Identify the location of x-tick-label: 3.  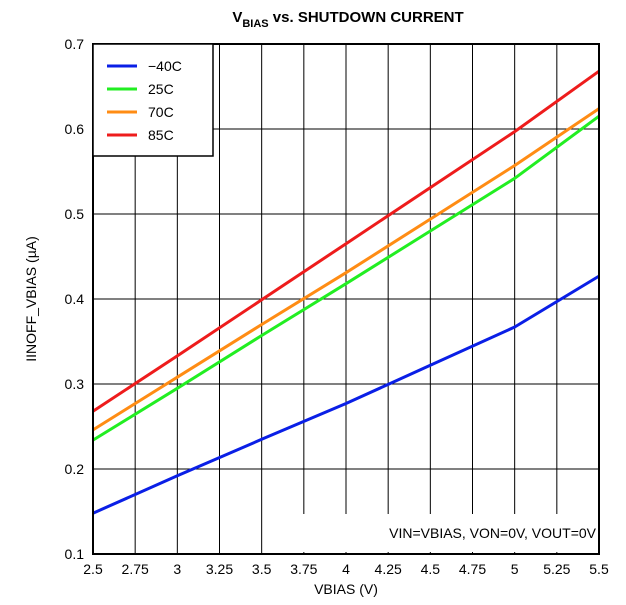
(177, 569).